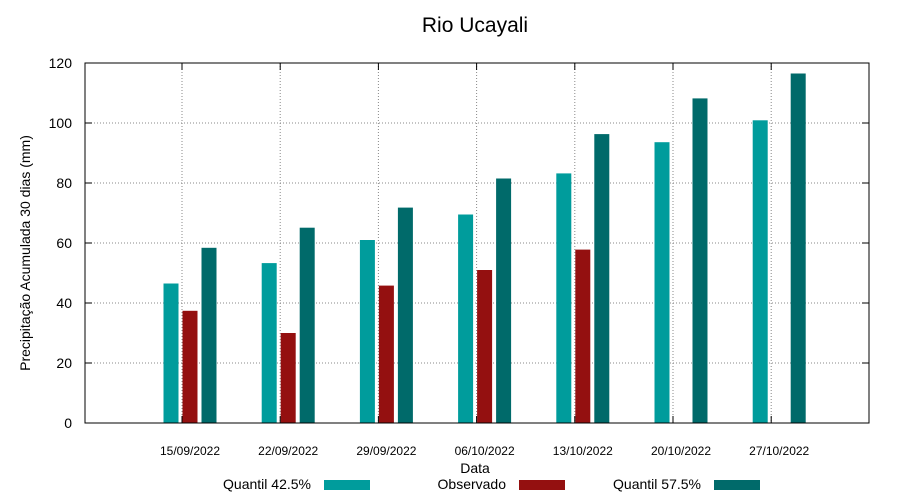  Describe the element at coordinates (657, 484) in the screenshot. I see `legend-label: Quantil 57.5%` at that location.